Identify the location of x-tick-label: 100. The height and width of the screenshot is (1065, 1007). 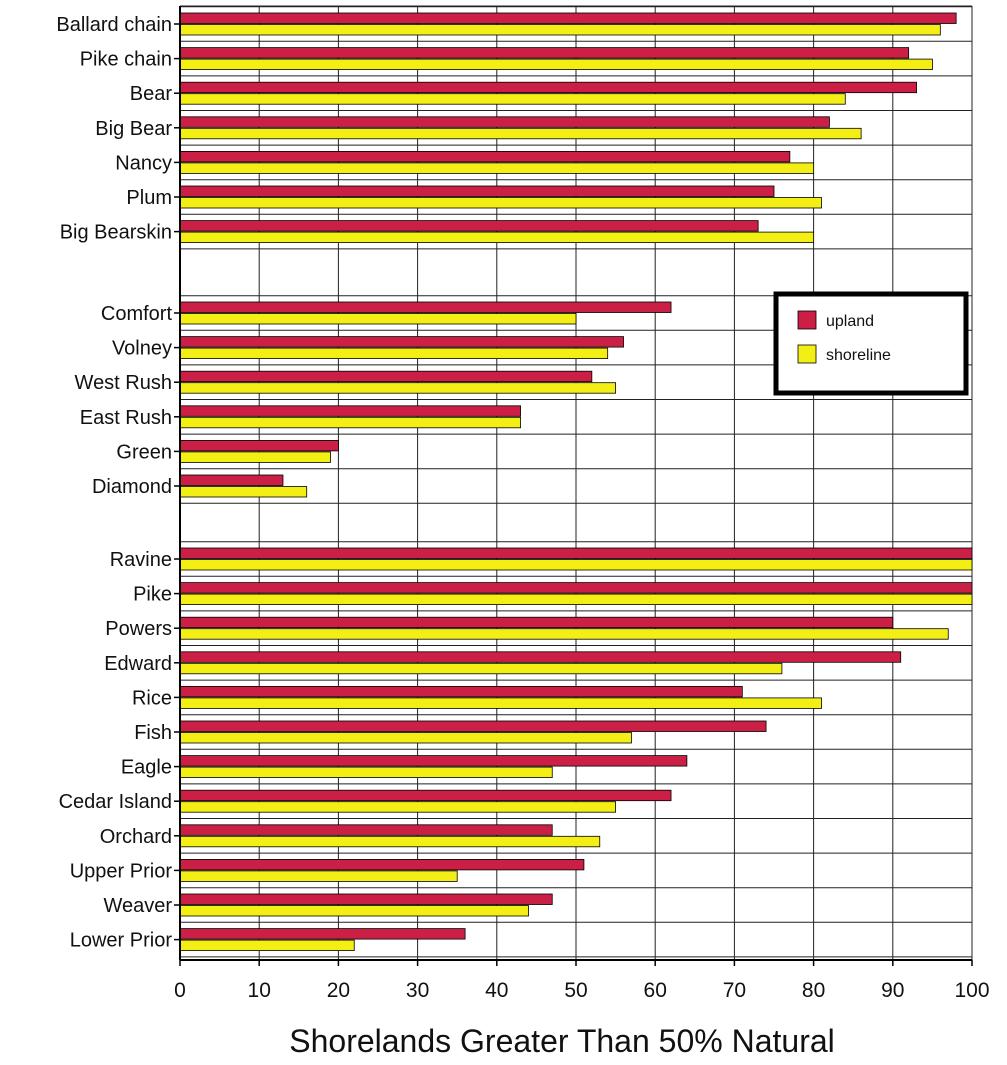
(971, 990).